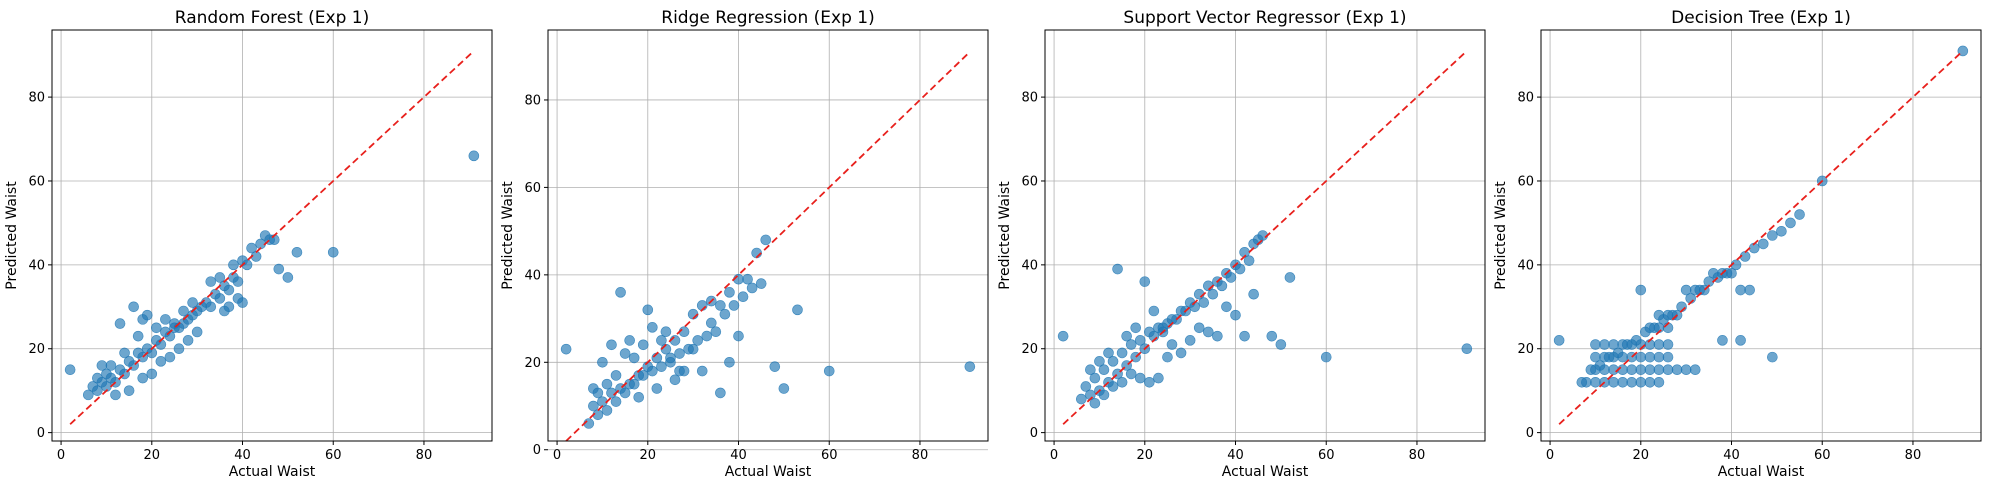 This screenshot has height=490, width=1989. Describe the element at coordinates (1761, 472) in the screenshot. I see `x-axis-label: Actual Waist` at that location.